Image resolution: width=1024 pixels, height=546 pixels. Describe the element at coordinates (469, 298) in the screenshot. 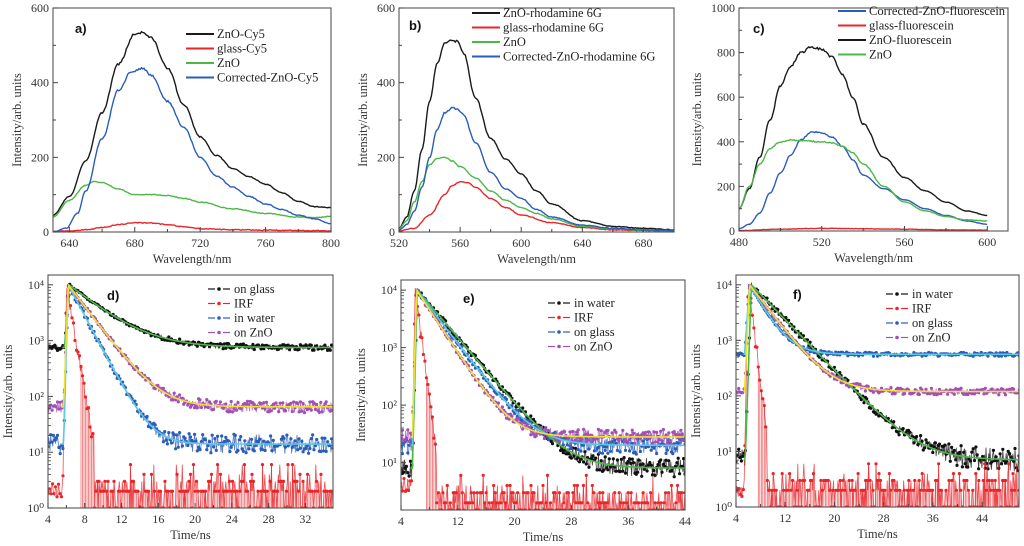

I see `panel-label: e)` at that location.